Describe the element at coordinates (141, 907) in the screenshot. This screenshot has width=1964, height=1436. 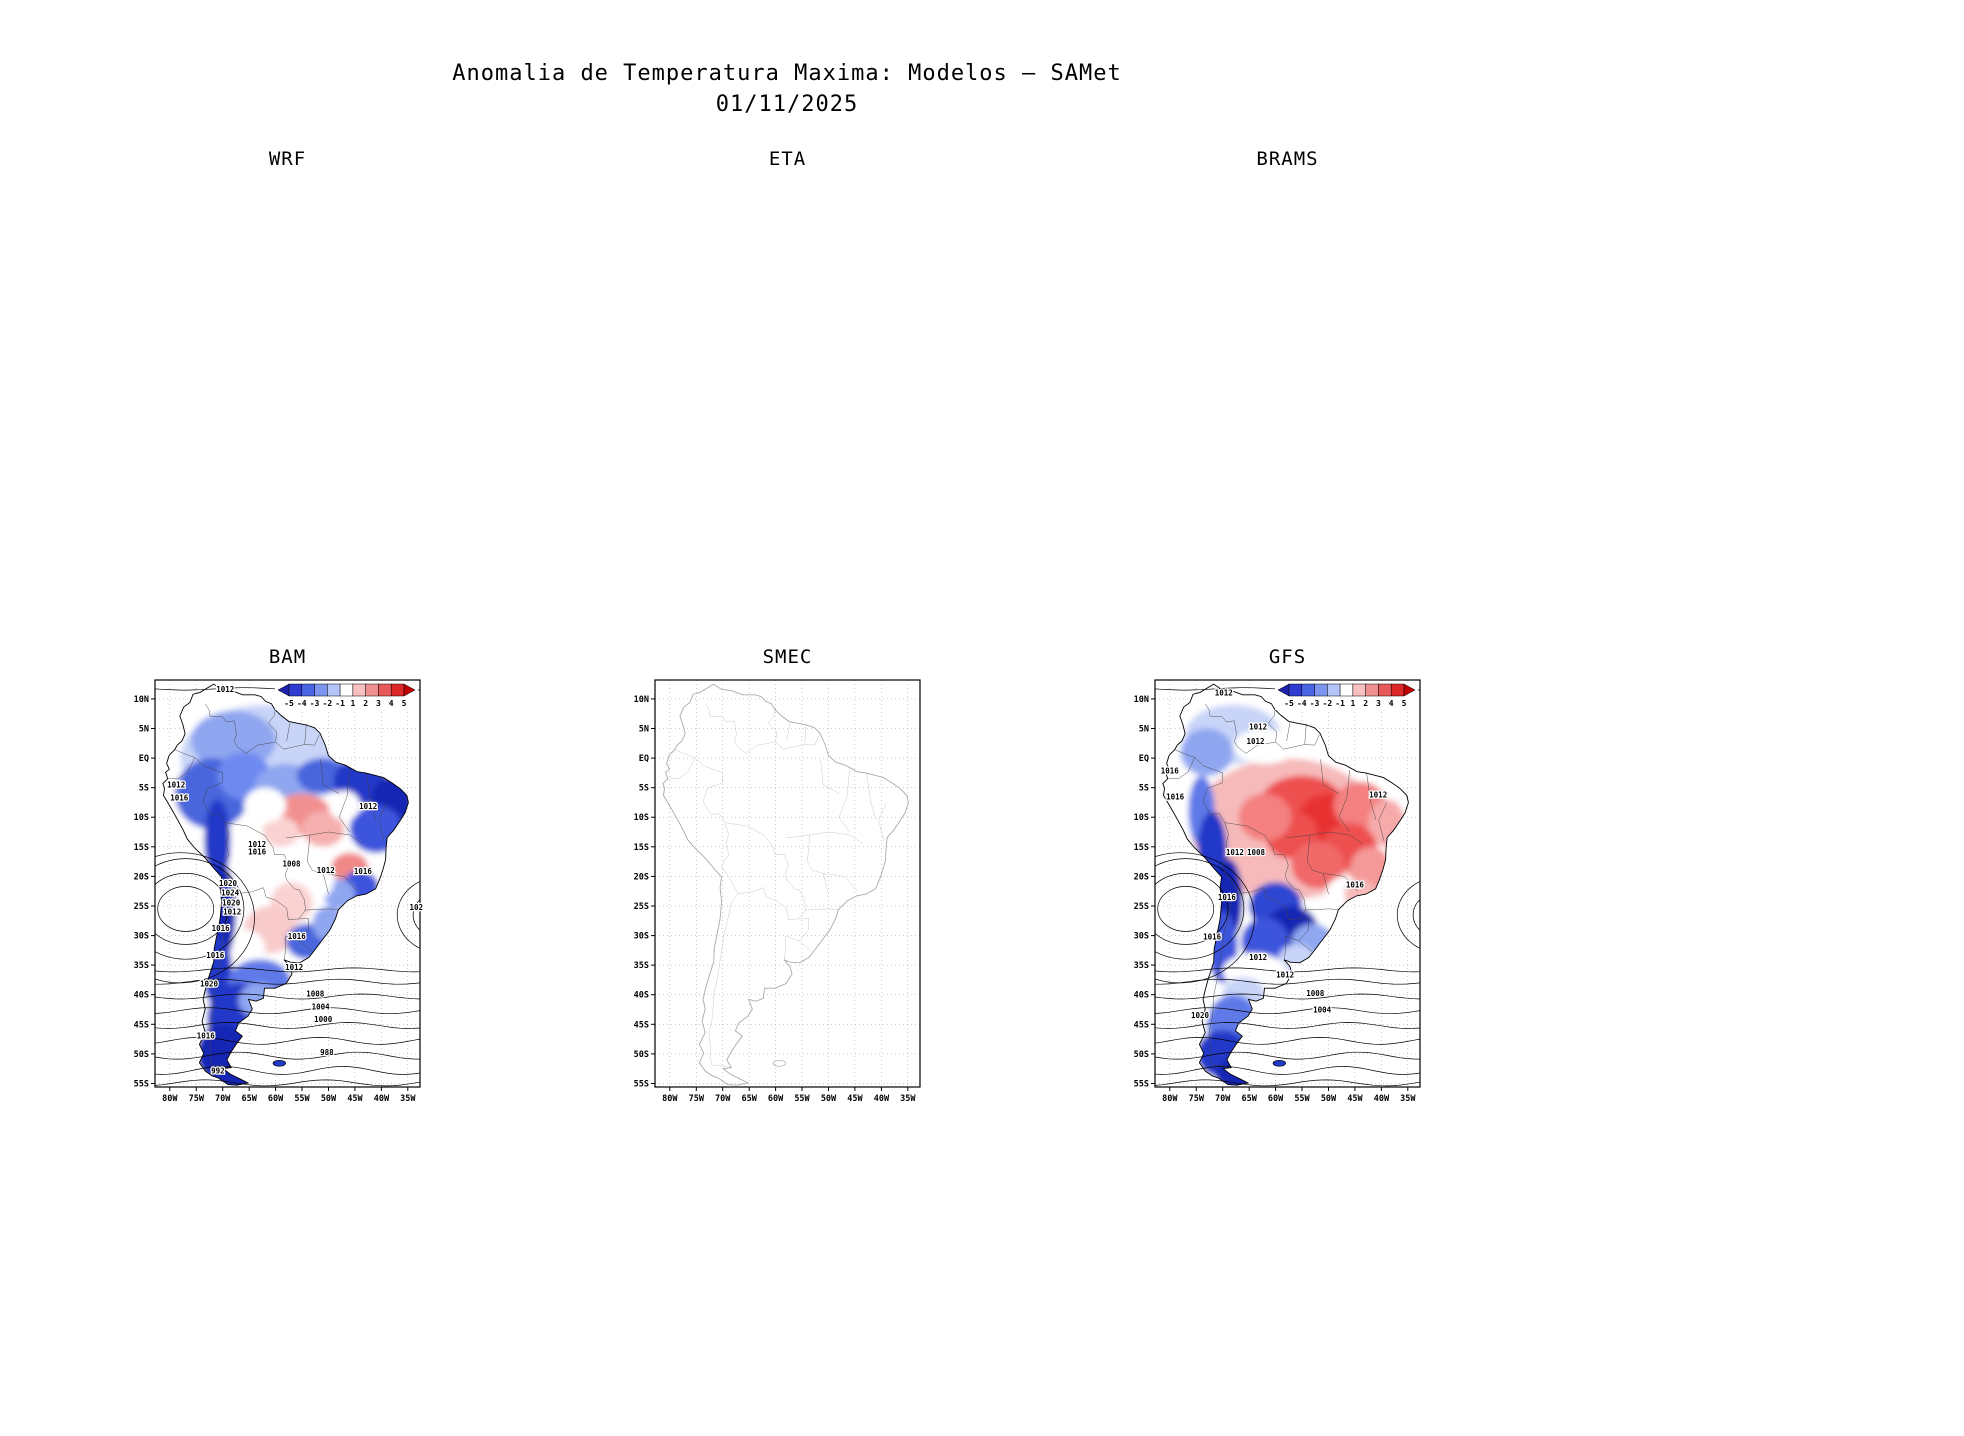
I see `svg-text: 25S` at that location.